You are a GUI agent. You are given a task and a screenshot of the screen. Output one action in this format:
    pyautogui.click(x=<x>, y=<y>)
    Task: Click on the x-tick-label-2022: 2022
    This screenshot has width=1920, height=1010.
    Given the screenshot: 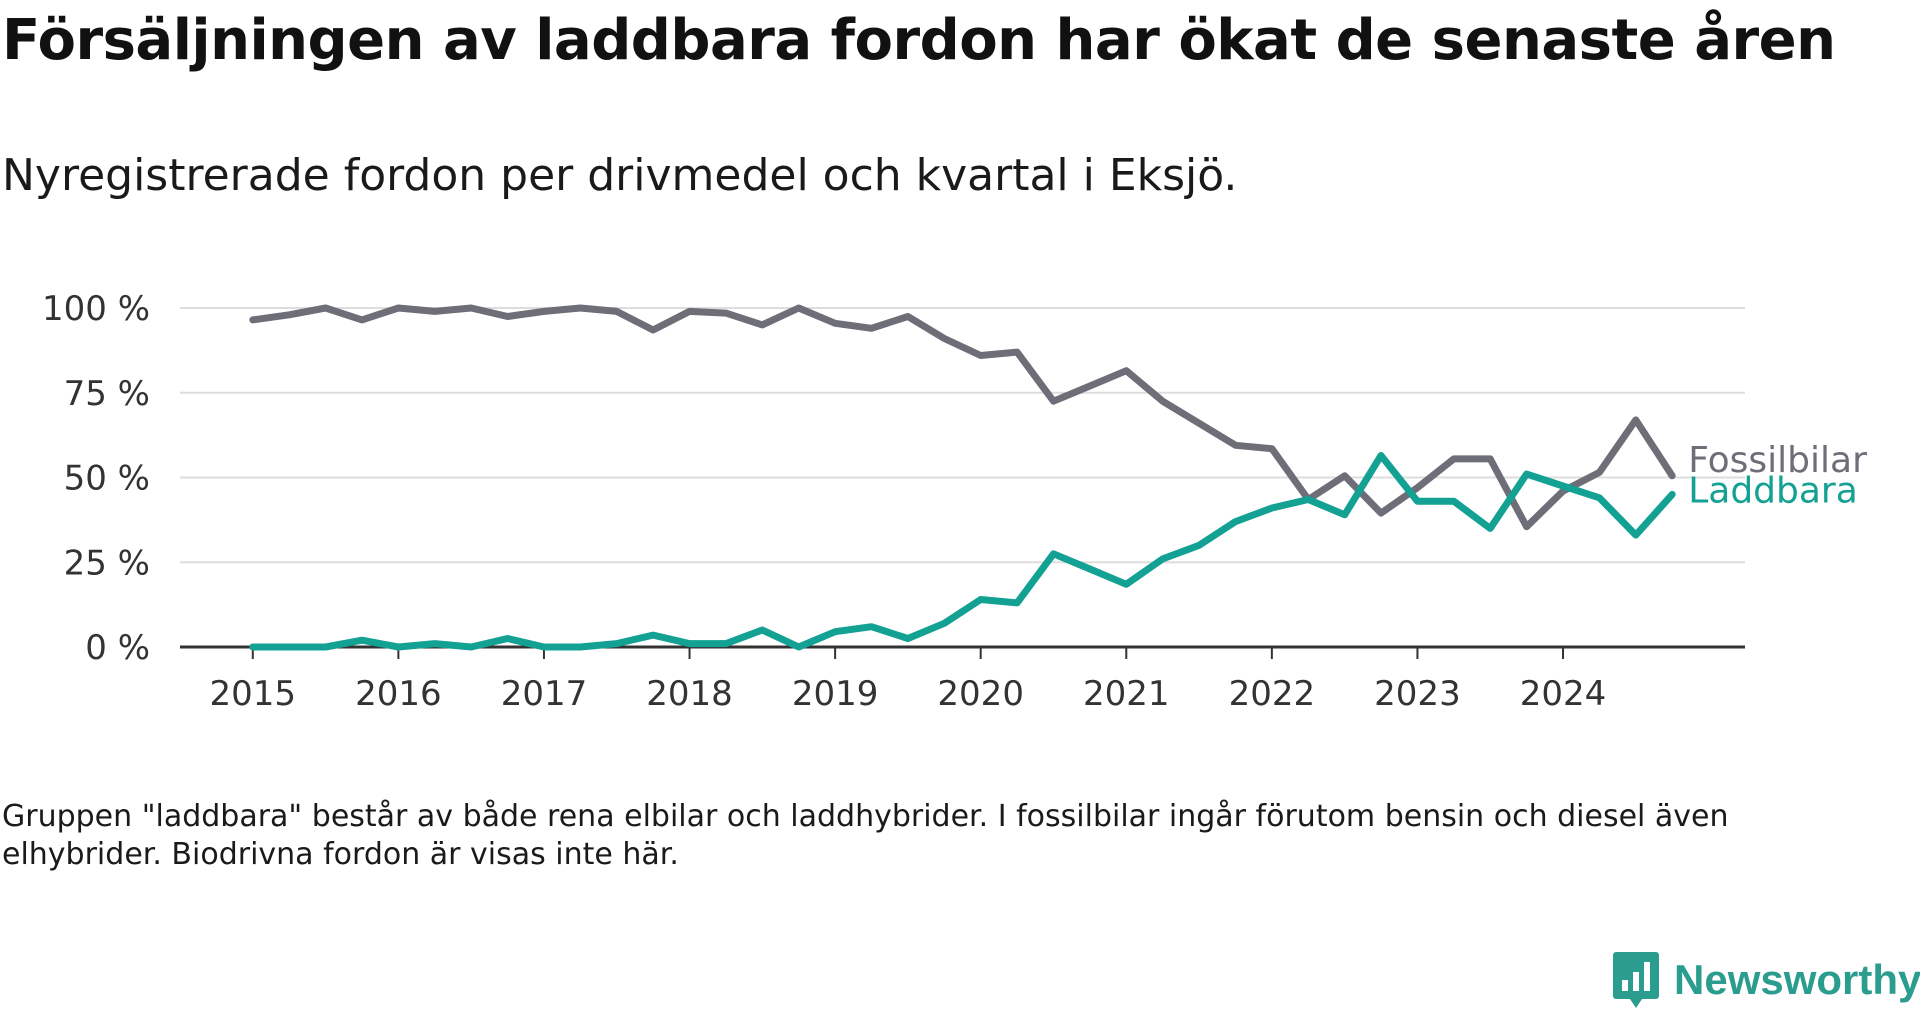 What is the action you would take?
    pyautogui.click(x=1272, y=694)
    